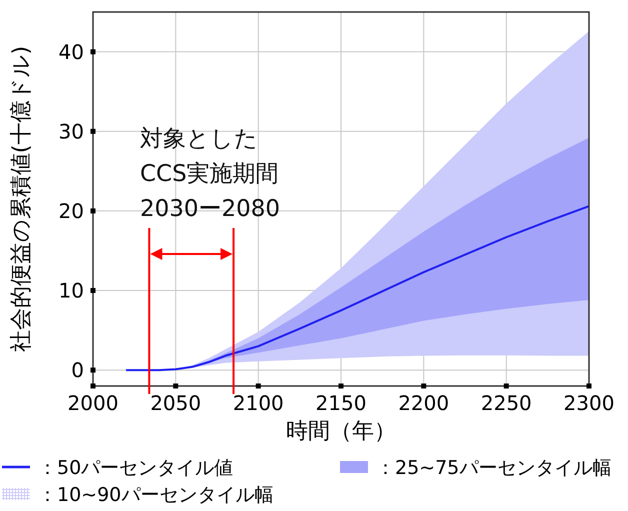 This screenshot has width=628, height=511. What do you see at coordinates (589, 403) in the screenshot?
I see `x-tick-label: 2300` at bounding box center [589, 403].